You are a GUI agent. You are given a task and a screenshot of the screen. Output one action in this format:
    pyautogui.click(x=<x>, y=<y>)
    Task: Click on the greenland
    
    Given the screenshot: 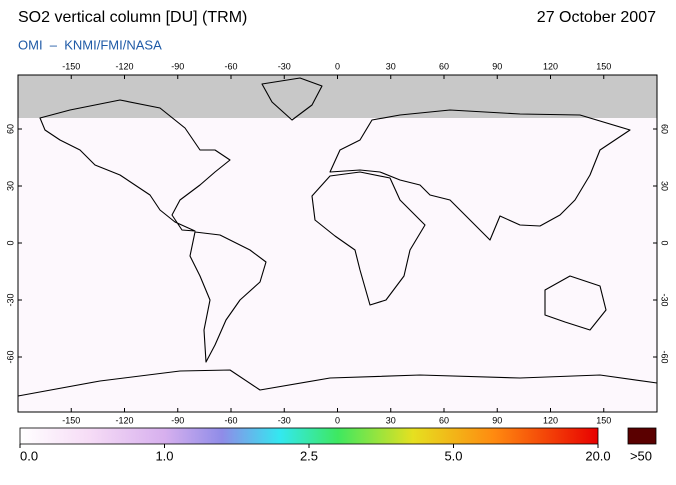 What is the action you would take?
    pyautogui.click(x=292, y=99)
    